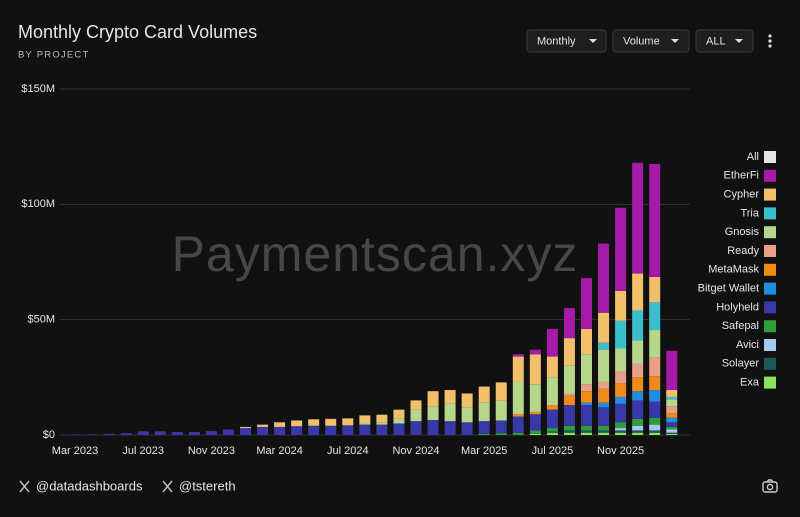 Image resolution: width=800 pixels, height=517 pixels. I want to click on account-label: @tstereth, so click(207, 485).